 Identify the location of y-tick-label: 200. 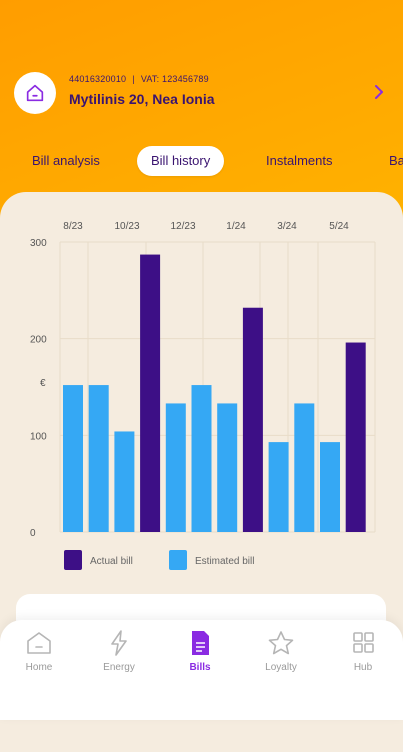
(38, 340).